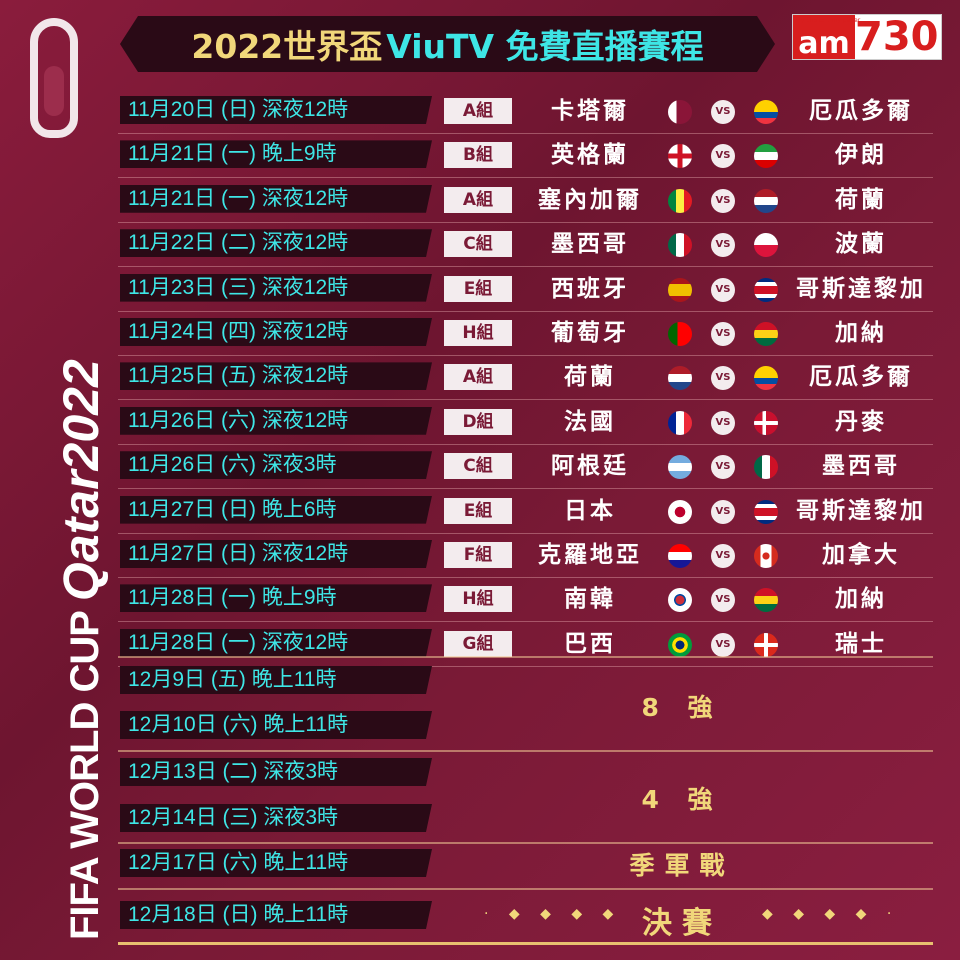 The image size is (960, 960). Describe the element at coordinates (276, 915) in the screenshot. I see `knockout-date: 12月18日 (日) 晚上11時` at that location.